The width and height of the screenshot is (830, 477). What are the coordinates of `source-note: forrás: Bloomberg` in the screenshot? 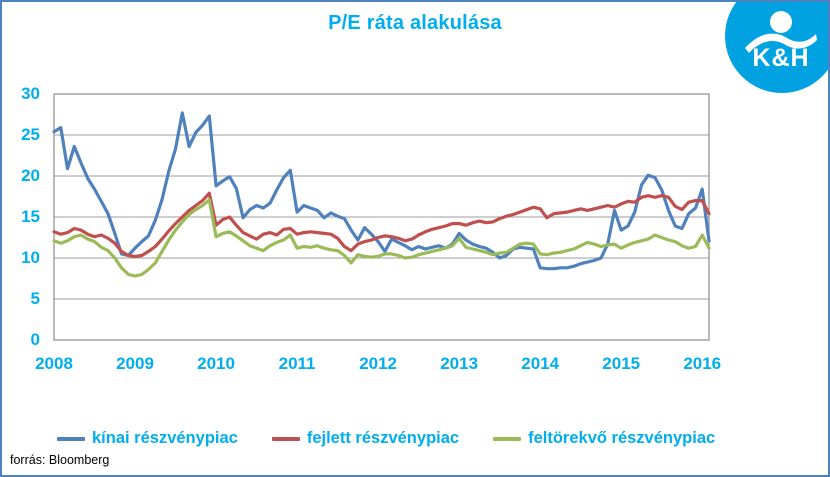 It's located at (60, 460).